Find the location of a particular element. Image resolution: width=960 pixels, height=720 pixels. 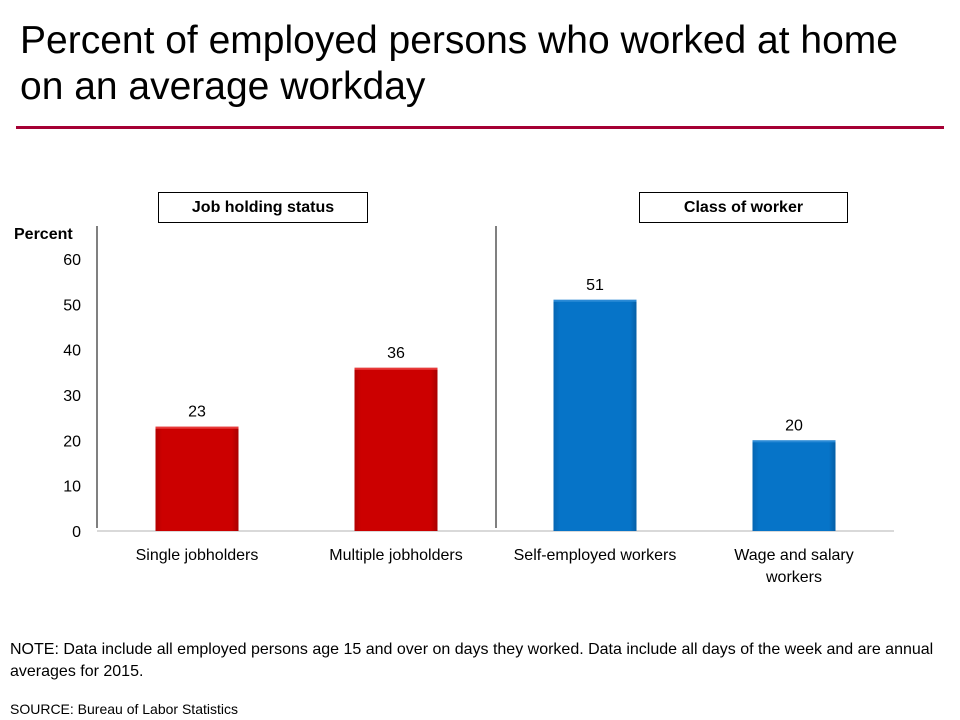

bar-wage-and-salary-workers is located at coordinates (794, 485).